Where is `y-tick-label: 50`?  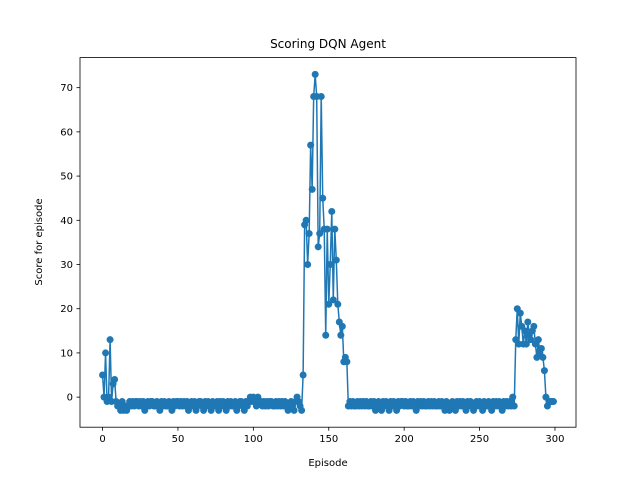 y-tick-label: 50 is located at coordinates (66, 177).